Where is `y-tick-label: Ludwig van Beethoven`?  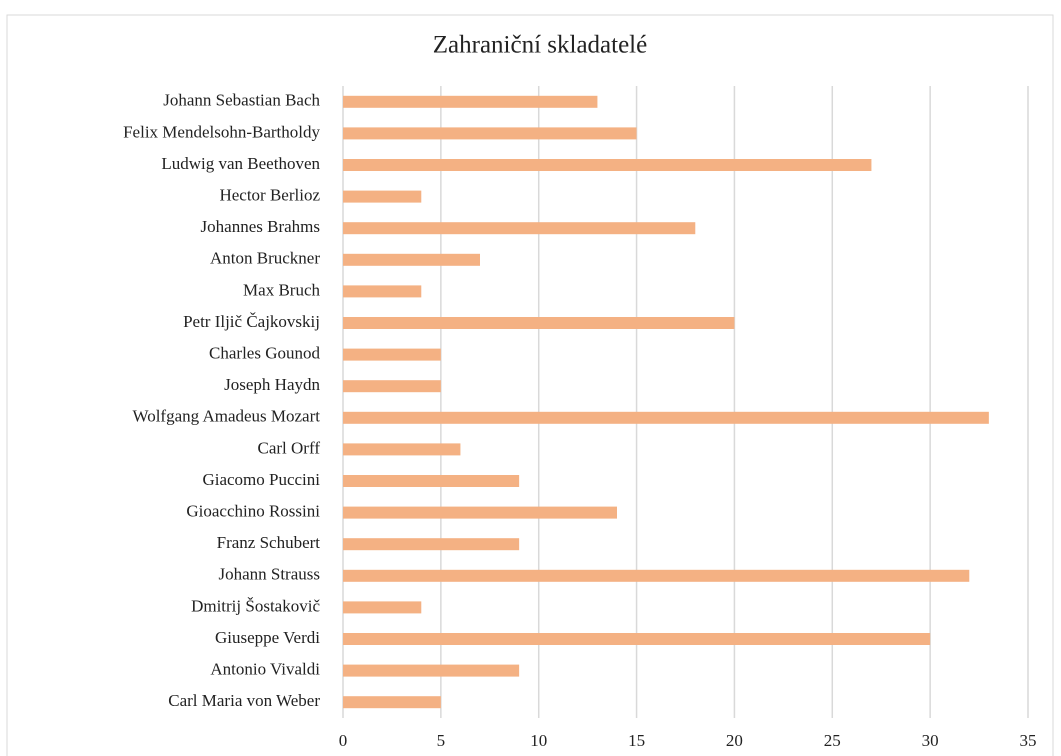
y-tick-label: Ludwig van Beethoven is located at coordinates (240, 163).